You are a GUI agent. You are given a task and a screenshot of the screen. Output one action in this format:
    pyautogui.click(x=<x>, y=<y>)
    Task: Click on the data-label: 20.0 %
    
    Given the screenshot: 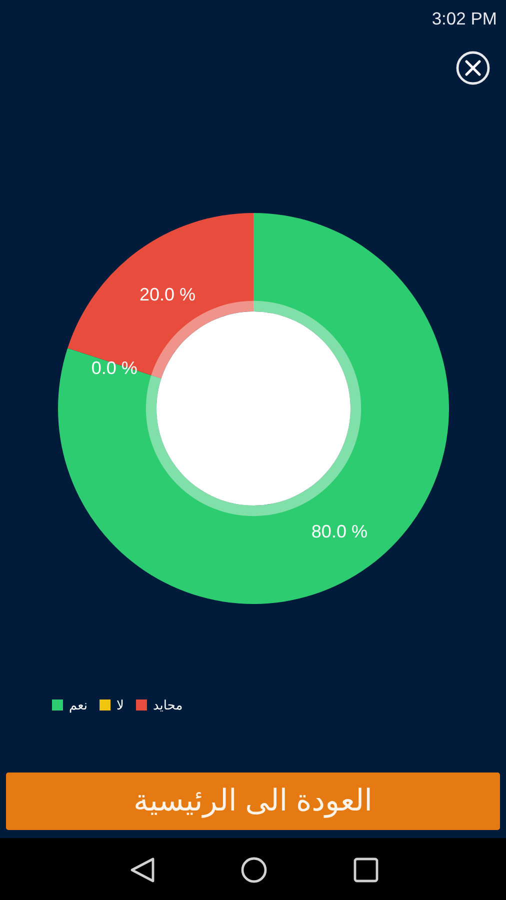 What is the action you would take?
    pyautogui.click(x=168, y=294)
    